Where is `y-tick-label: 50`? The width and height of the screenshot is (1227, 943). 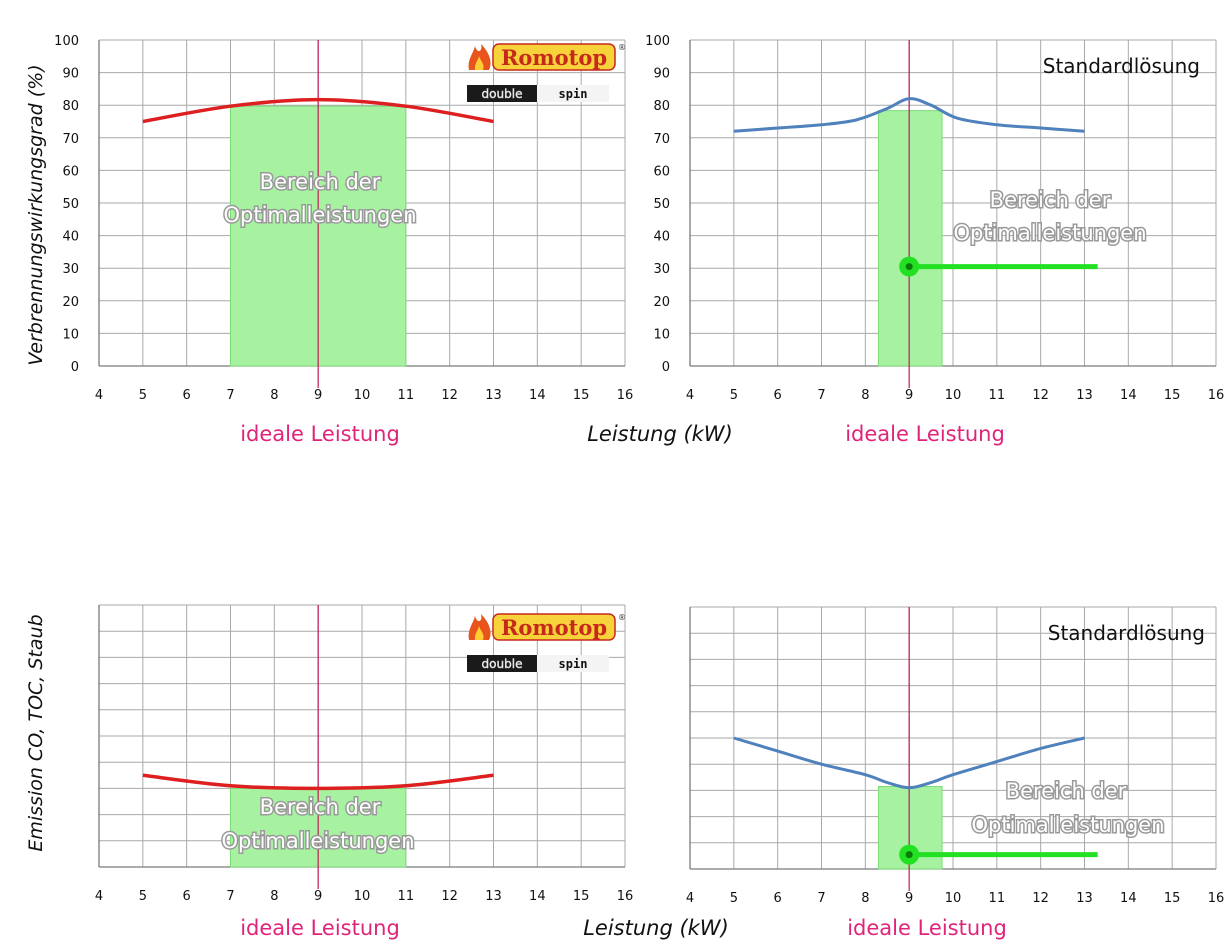
y-tick-label: 50 is located at coordinates (661, 204).